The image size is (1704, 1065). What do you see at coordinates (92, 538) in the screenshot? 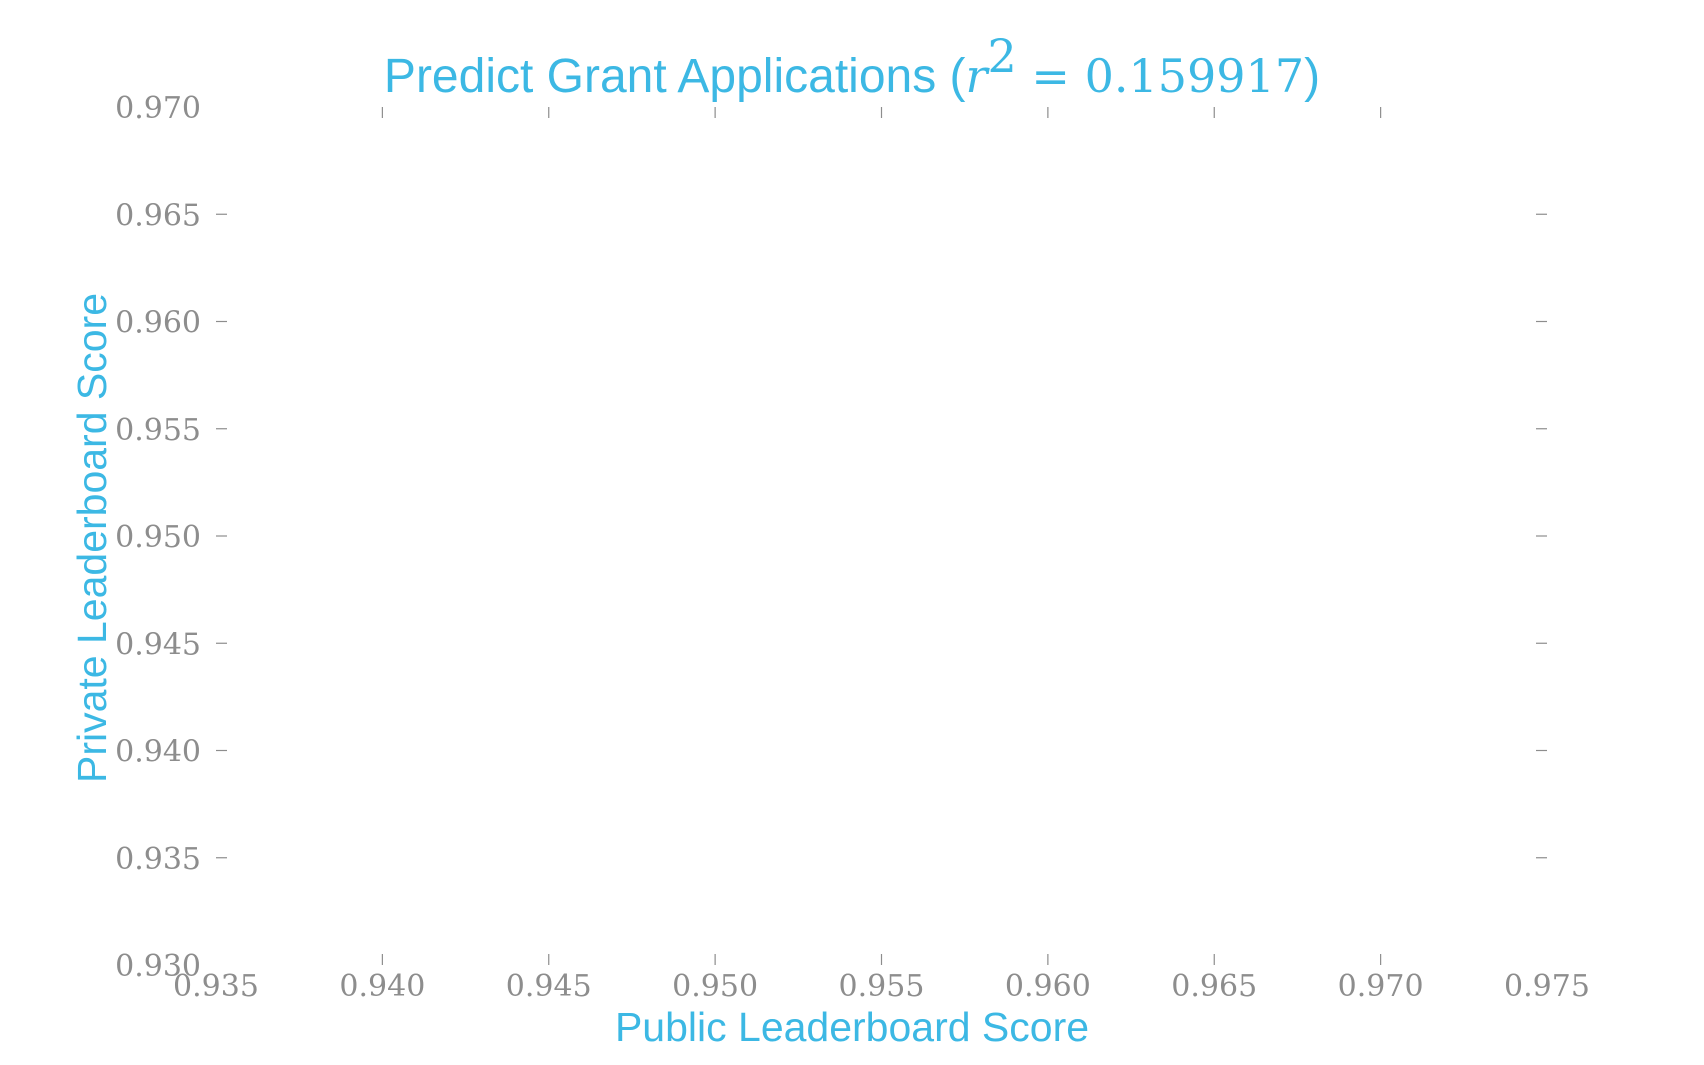
I see `y-axis-label: Private Leaderboard Score` at bounding box center [92, 538].